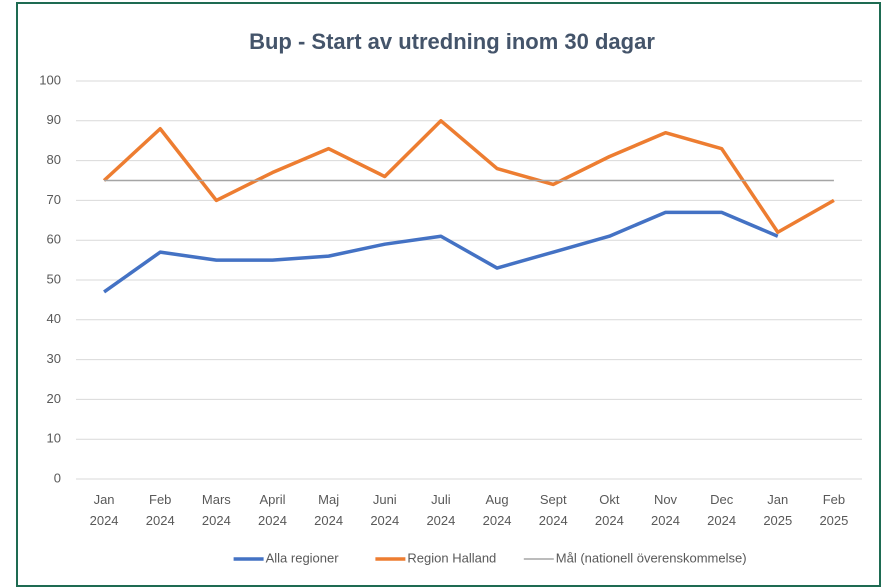 The height and width of the screenshot is (587, 882). What do you see at coordinates (272, 510) in the screenshot?
I see `x-tick-label: April 2024` at bounding box center [272, 510].